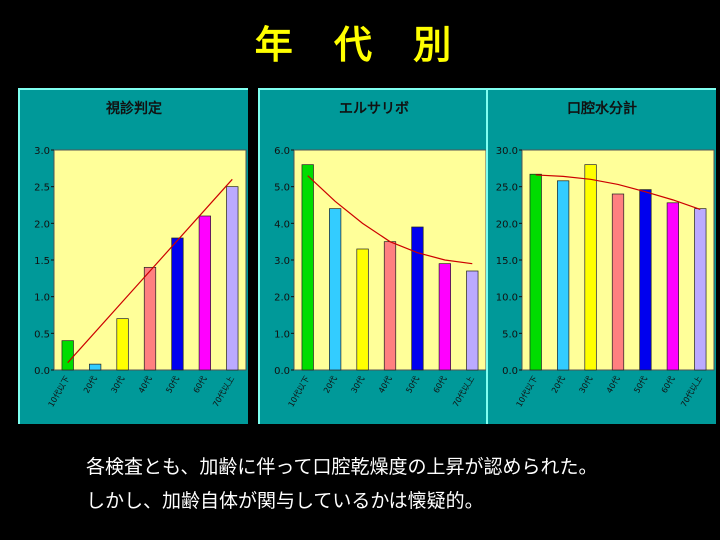 The width and height of the screenshot is (720, 540). Describe the element at coordinates (507, 151) in the screenshot. I see `y-tick-label: 30.0` at that location.